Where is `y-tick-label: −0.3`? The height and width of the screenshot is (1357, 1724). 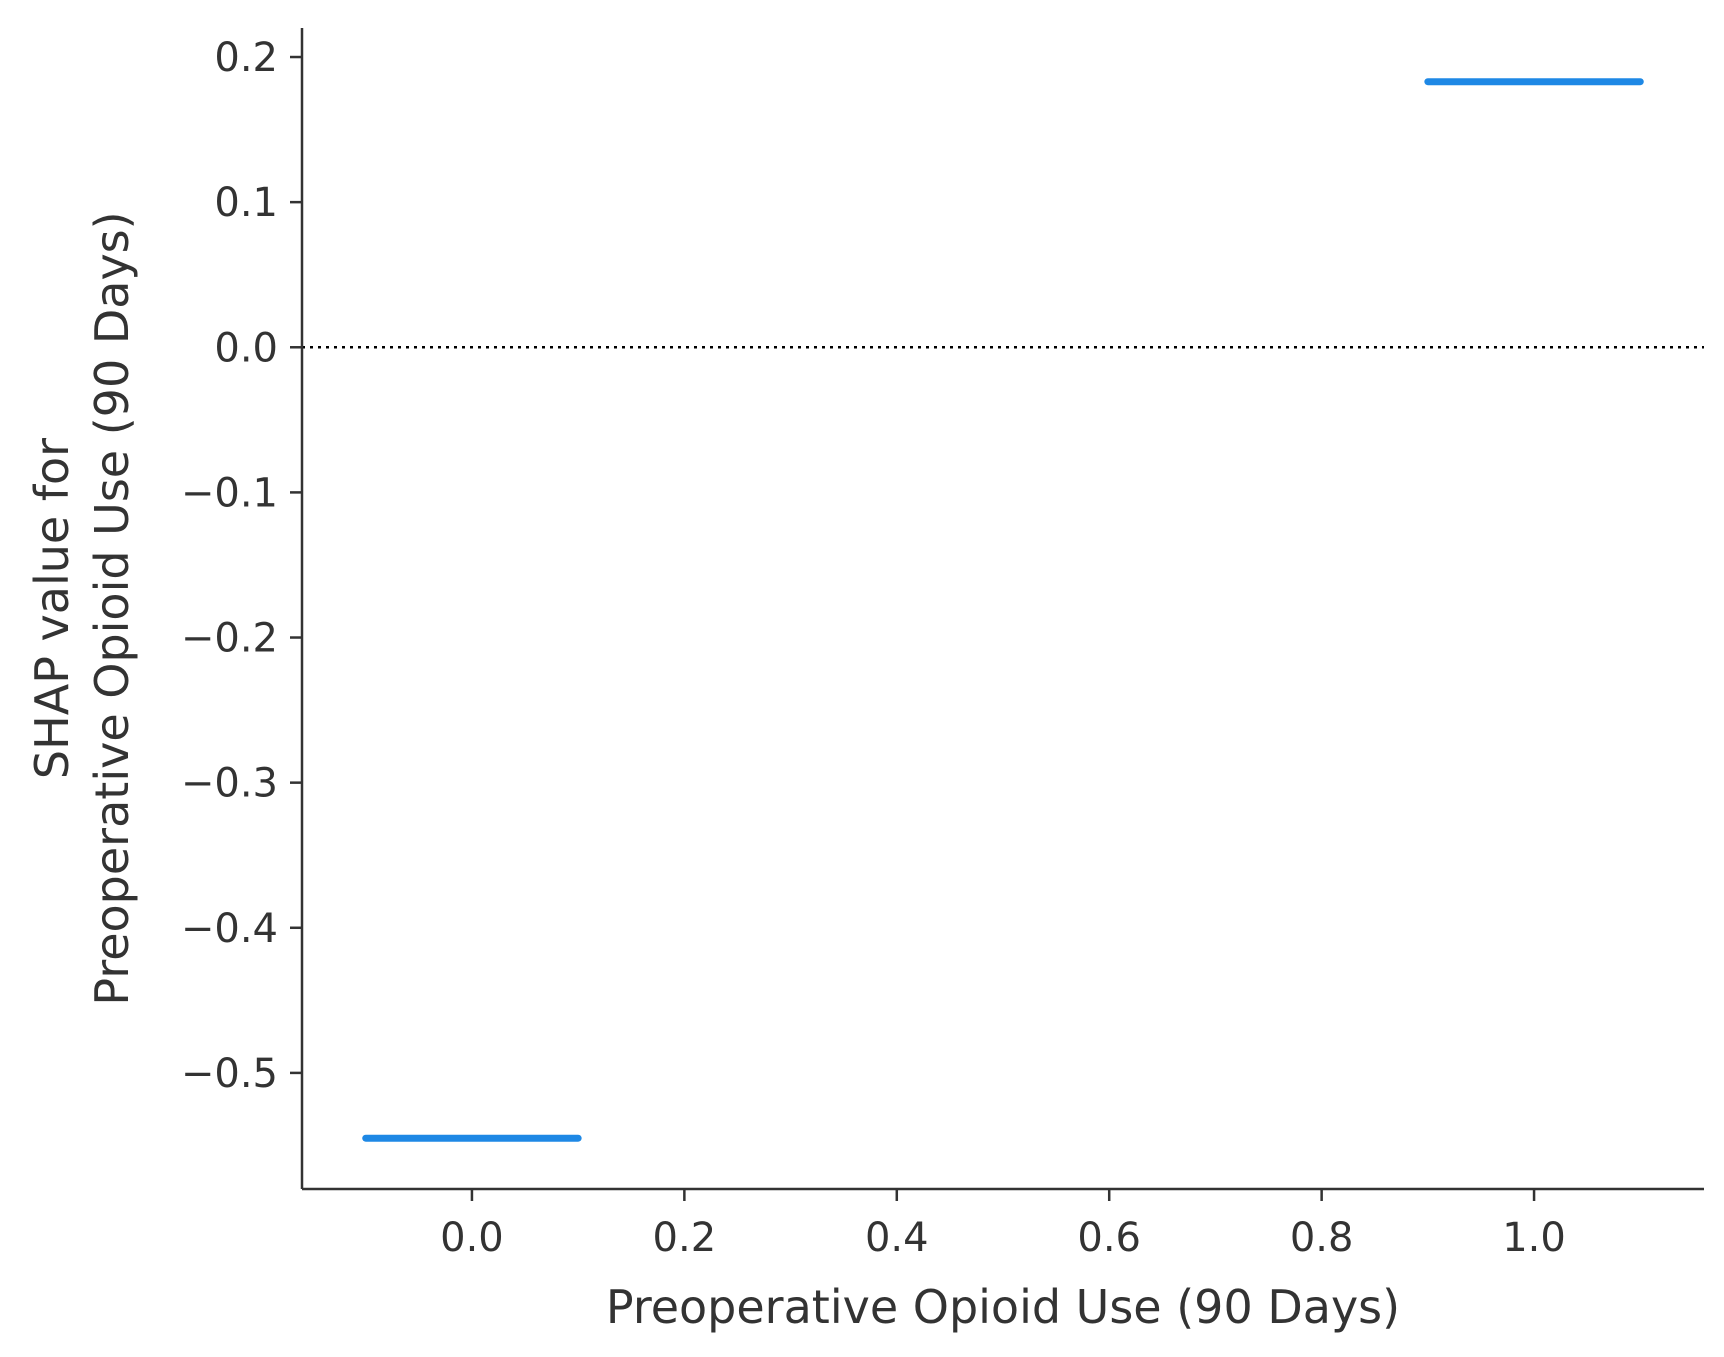
y-tick-label: −0.3 is located at coordinates (229, 784).